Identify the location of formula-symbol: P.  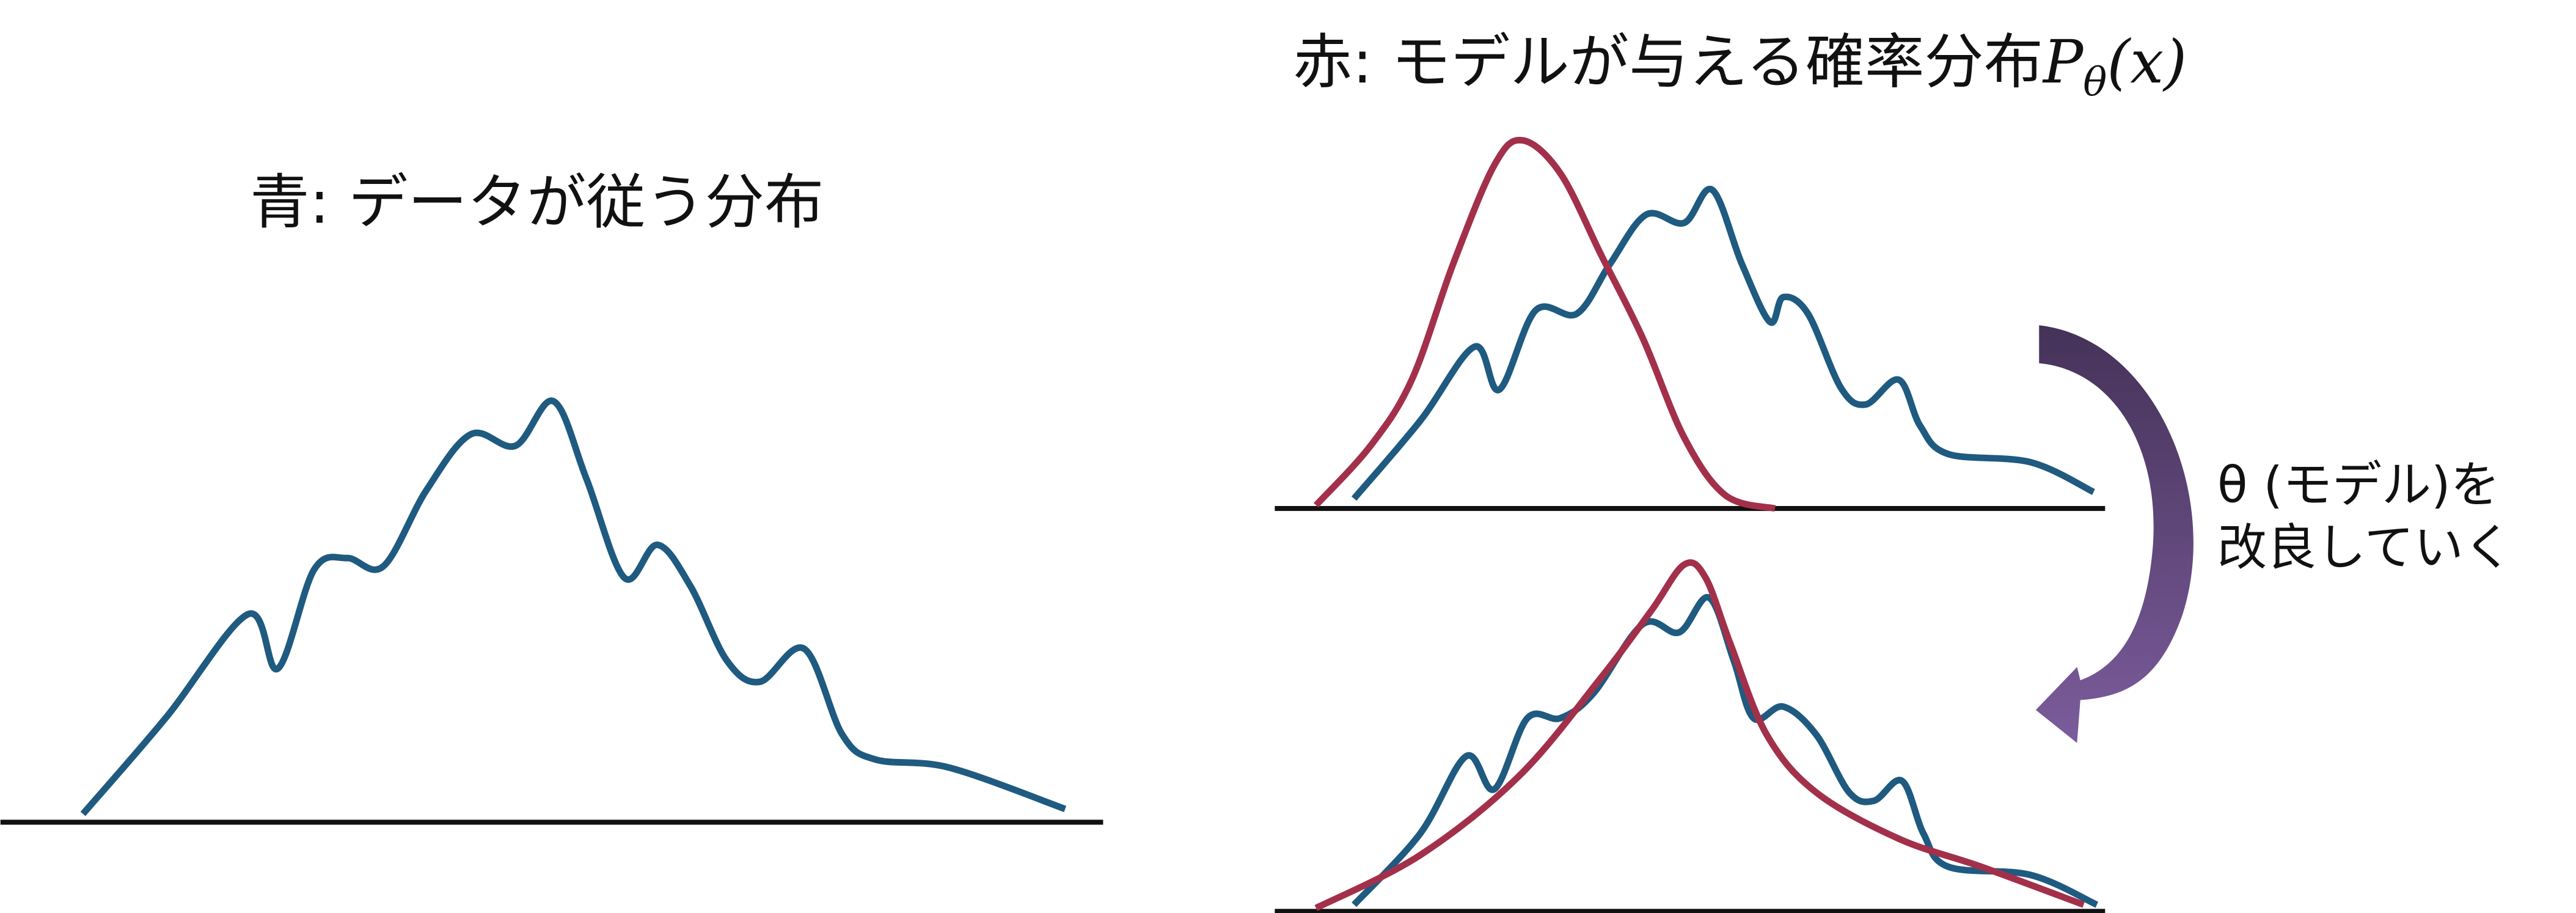
(2063, 63).